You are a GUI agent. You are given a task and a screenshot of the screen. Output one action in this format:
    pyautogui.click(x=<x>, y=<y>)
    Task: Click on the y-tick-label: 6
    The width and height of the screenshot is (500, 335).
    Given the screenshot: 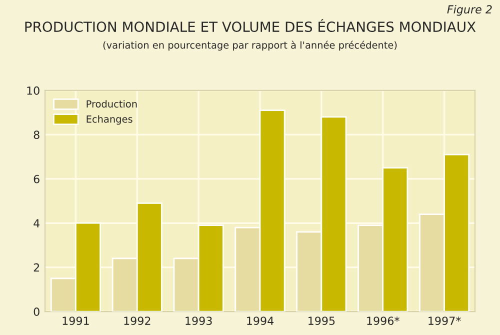 What is the action you would take?
    pyautogui.click(x=37, y=179)
    